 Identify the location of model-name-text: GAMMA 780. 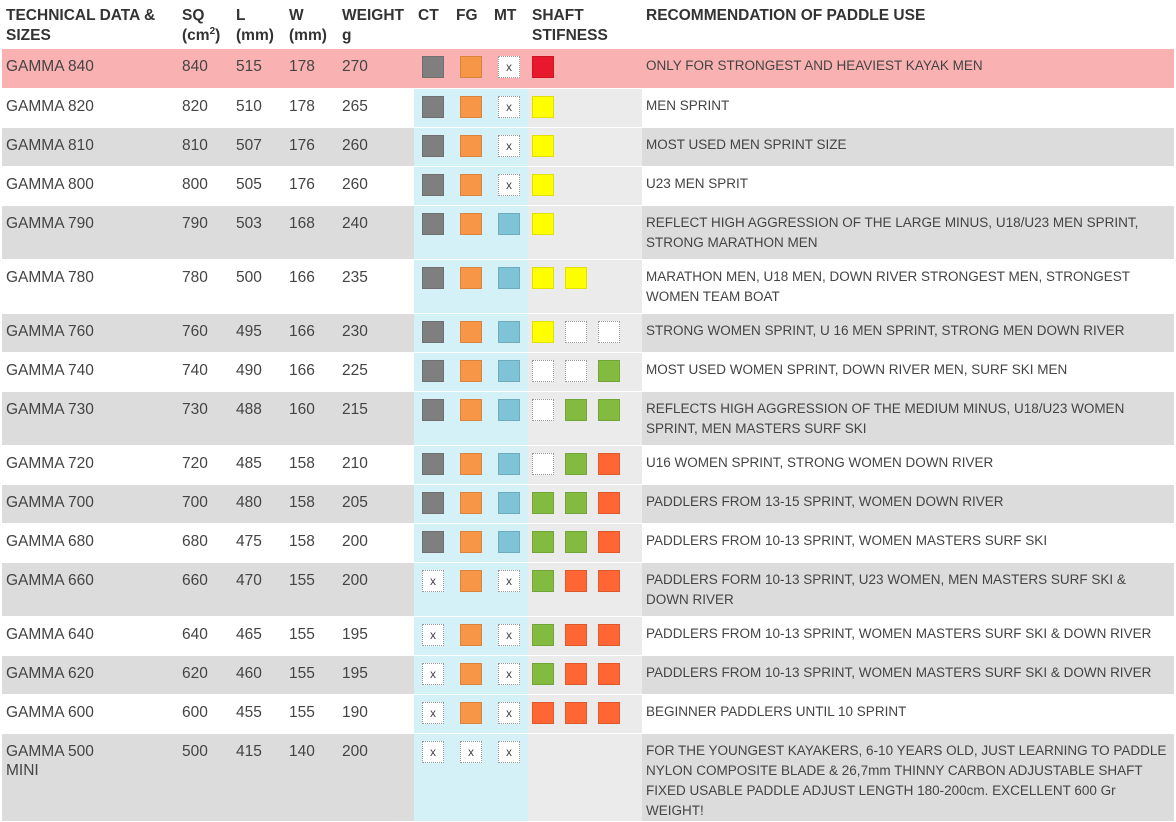
(50, 277).